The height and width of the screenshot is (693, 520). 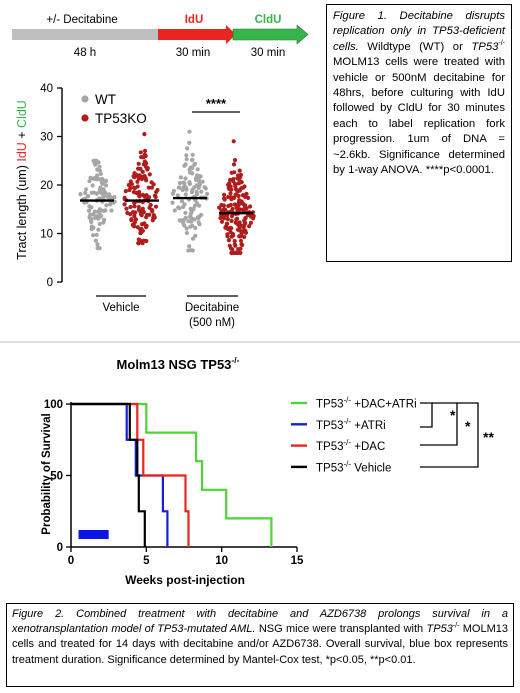 I want to click on timeline-step2-duration: 30 min, so click(x=193, y=53).